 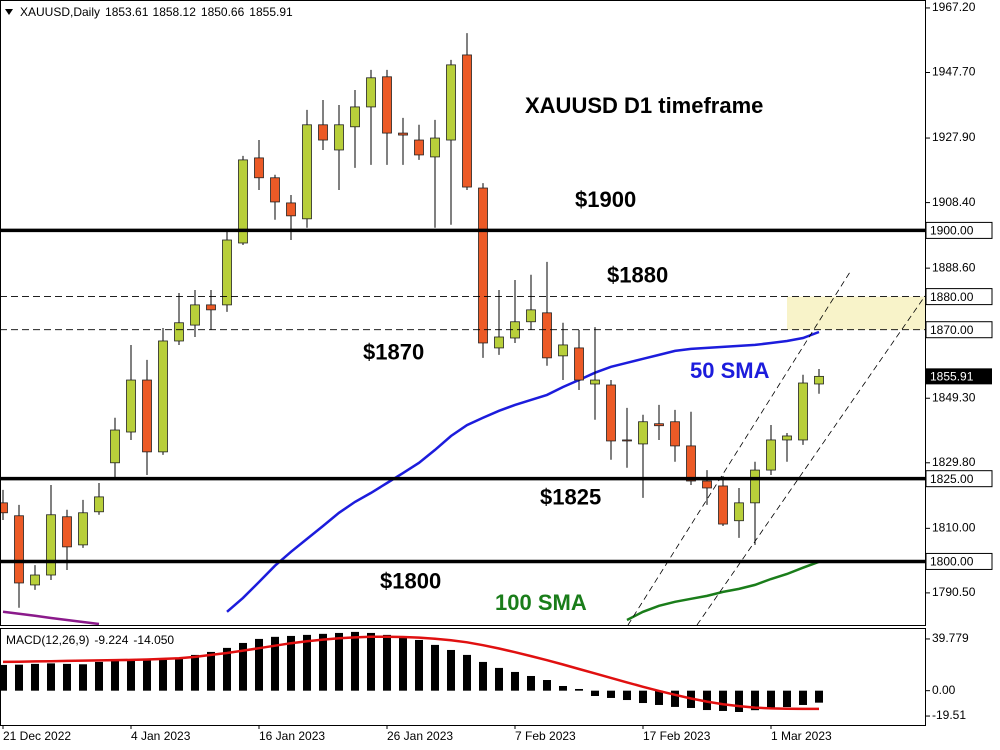 I want to click on macd-y-tick-label: -19.51, so click(x=949, y=715).